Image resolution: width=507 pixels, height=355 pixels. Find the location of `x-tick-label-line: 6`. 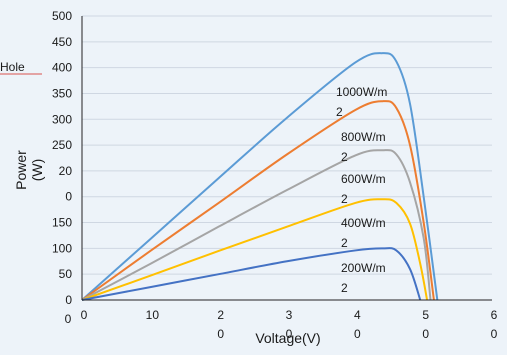

x-tick-label-line: 6 is located at coordinates (494, 315).